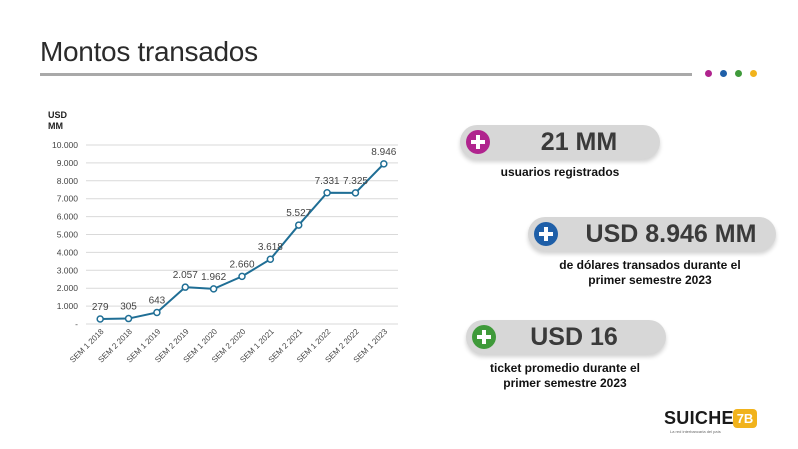 The height and width of the screenshot is (449, 798). What do you see at coordinates (185, 275) in the screenshot?
I see `data-label: 2.057` at bounding box center [185, 275].